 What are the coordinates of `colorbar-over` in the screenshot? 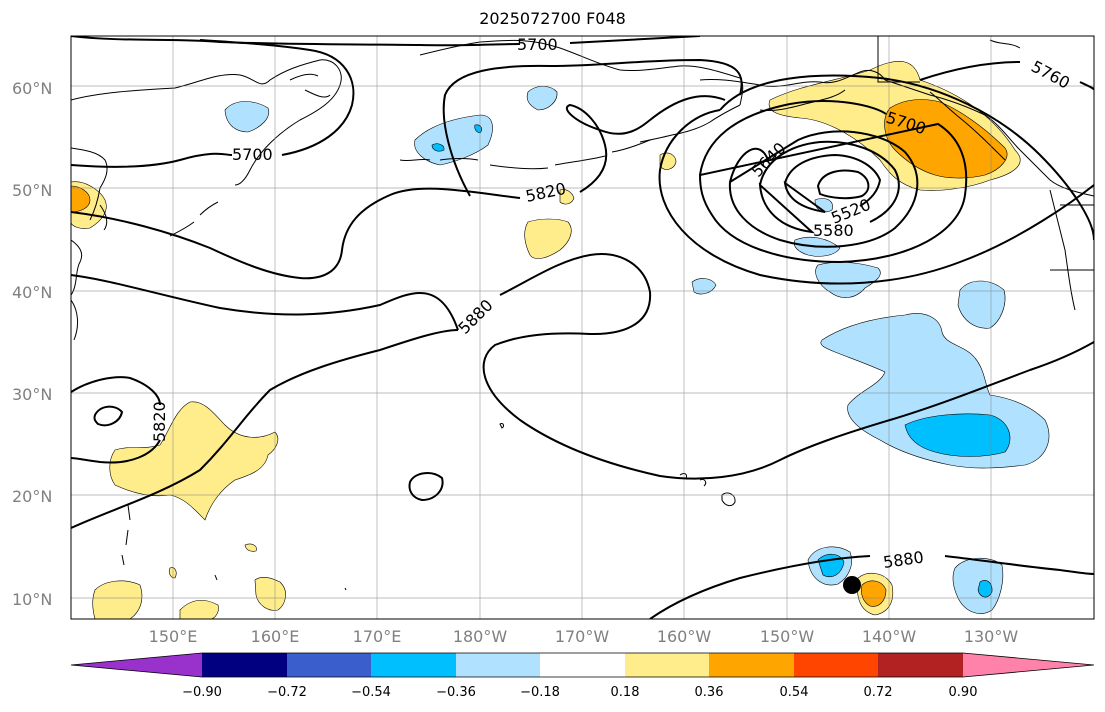 It's located at (1028, 665).